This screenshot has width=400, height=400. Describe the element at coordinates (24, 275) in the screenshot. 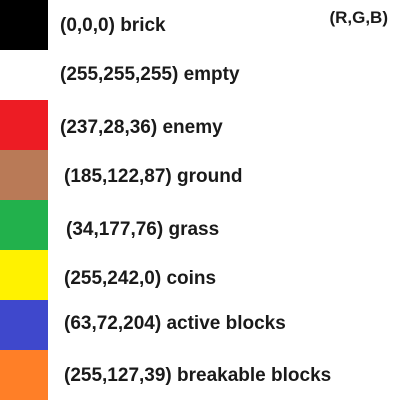

I see `swatch-coins` at that location.